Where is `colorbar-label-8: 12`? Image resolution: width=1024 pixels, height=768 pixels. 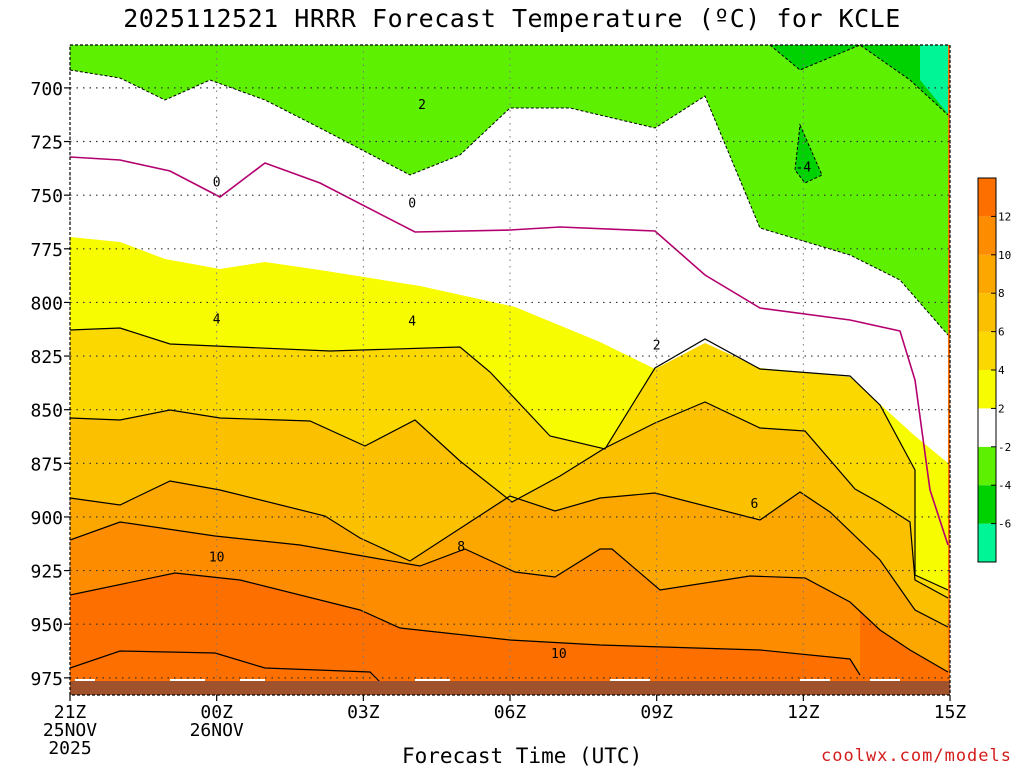 colorbar-label-8: 12 is located at coordinates (1004, 216).